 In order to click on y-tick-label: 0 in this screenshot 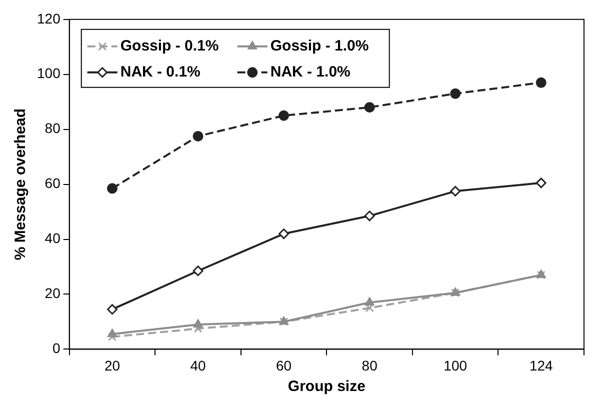, I will do `click(56, 348)`.